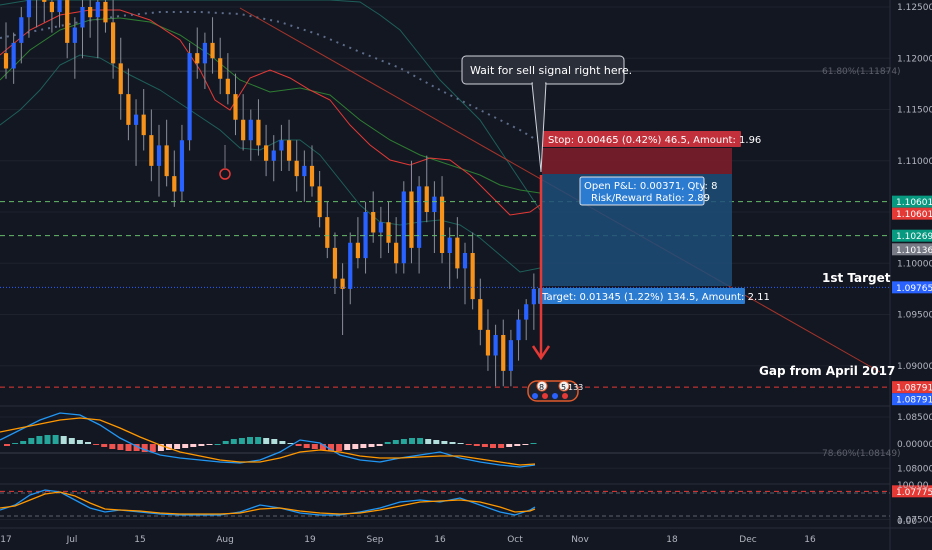 The height and width of the screenshot is (550, 932). Describe the element at coordinates (914, 445) in the screenshot. I see `macd-tick-0: 0.00000` at that location.